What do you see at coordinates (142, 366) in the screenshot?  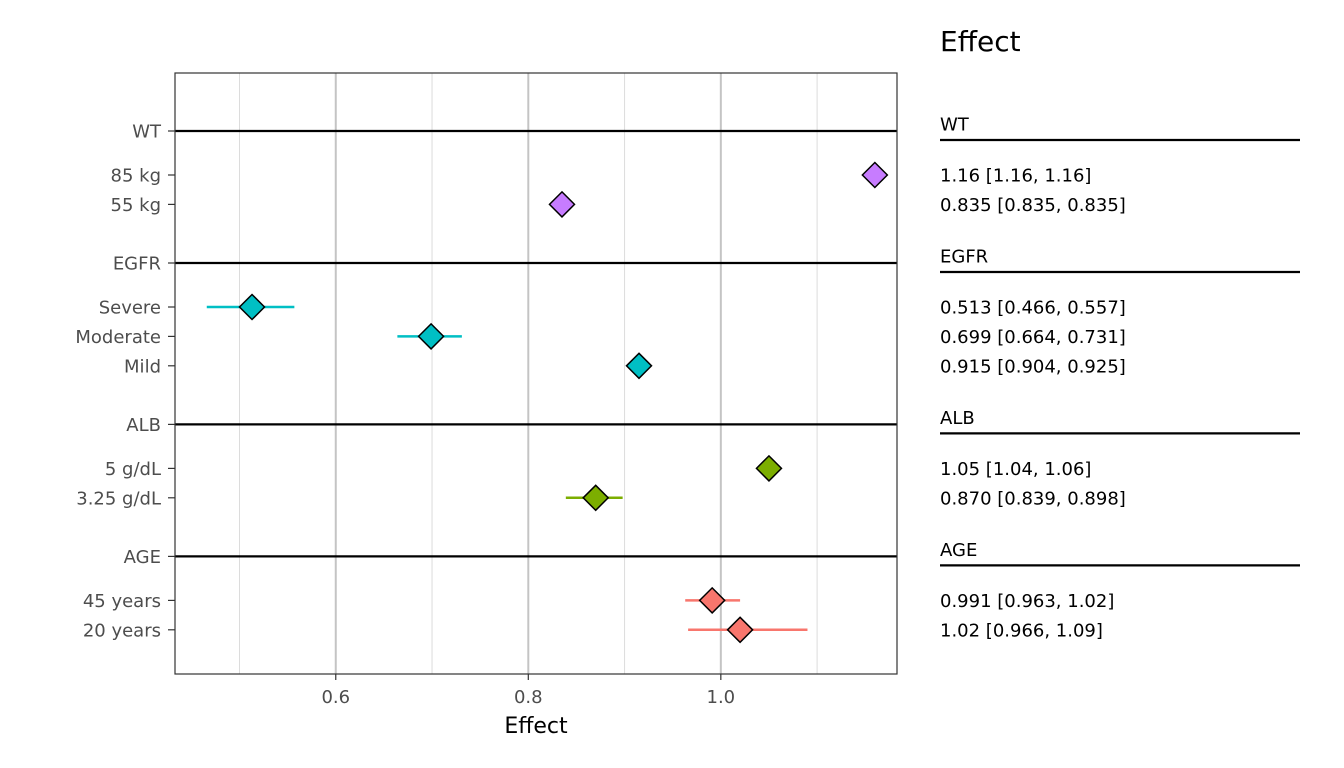 I see `y-label-level: Mild` at bounding box center [142, 366].